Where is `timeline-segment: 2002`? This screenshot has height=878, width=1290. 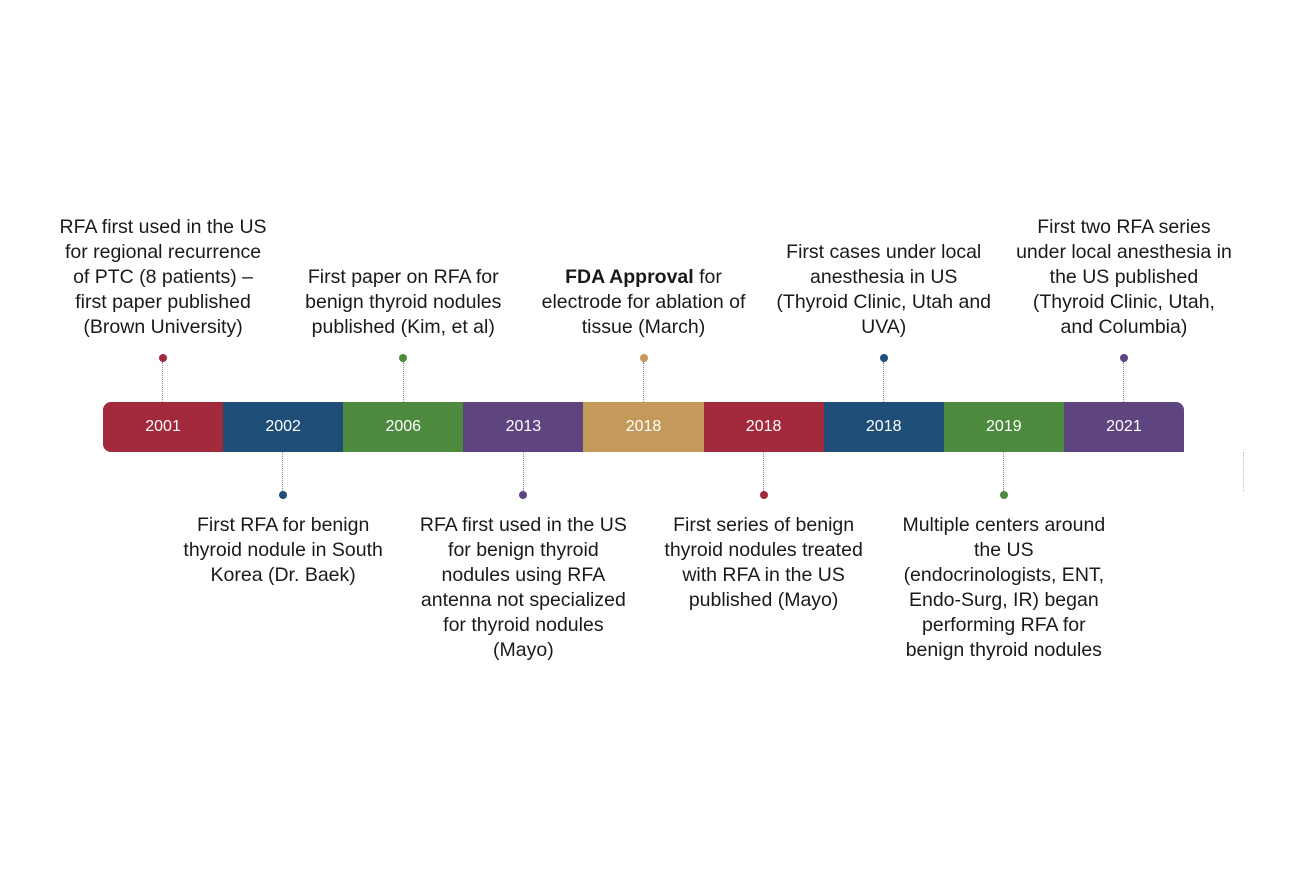 timeline-segment: 2002 is located at coordinates (283, 427).